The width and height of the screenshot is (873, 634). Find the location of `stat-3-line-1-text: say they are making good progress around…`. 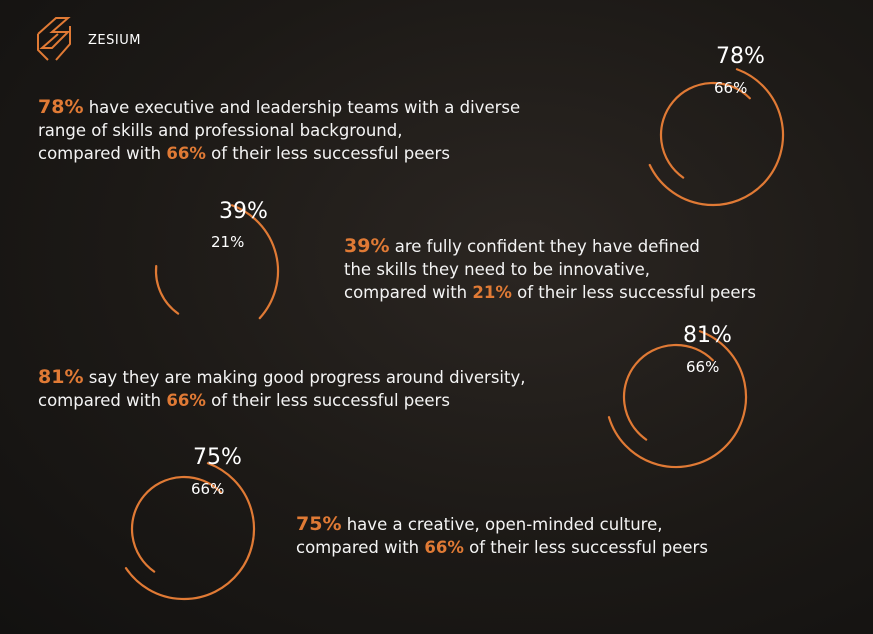

stat-3-line-1-text: say they are making good progress around… is located at coordinates (304, 377).